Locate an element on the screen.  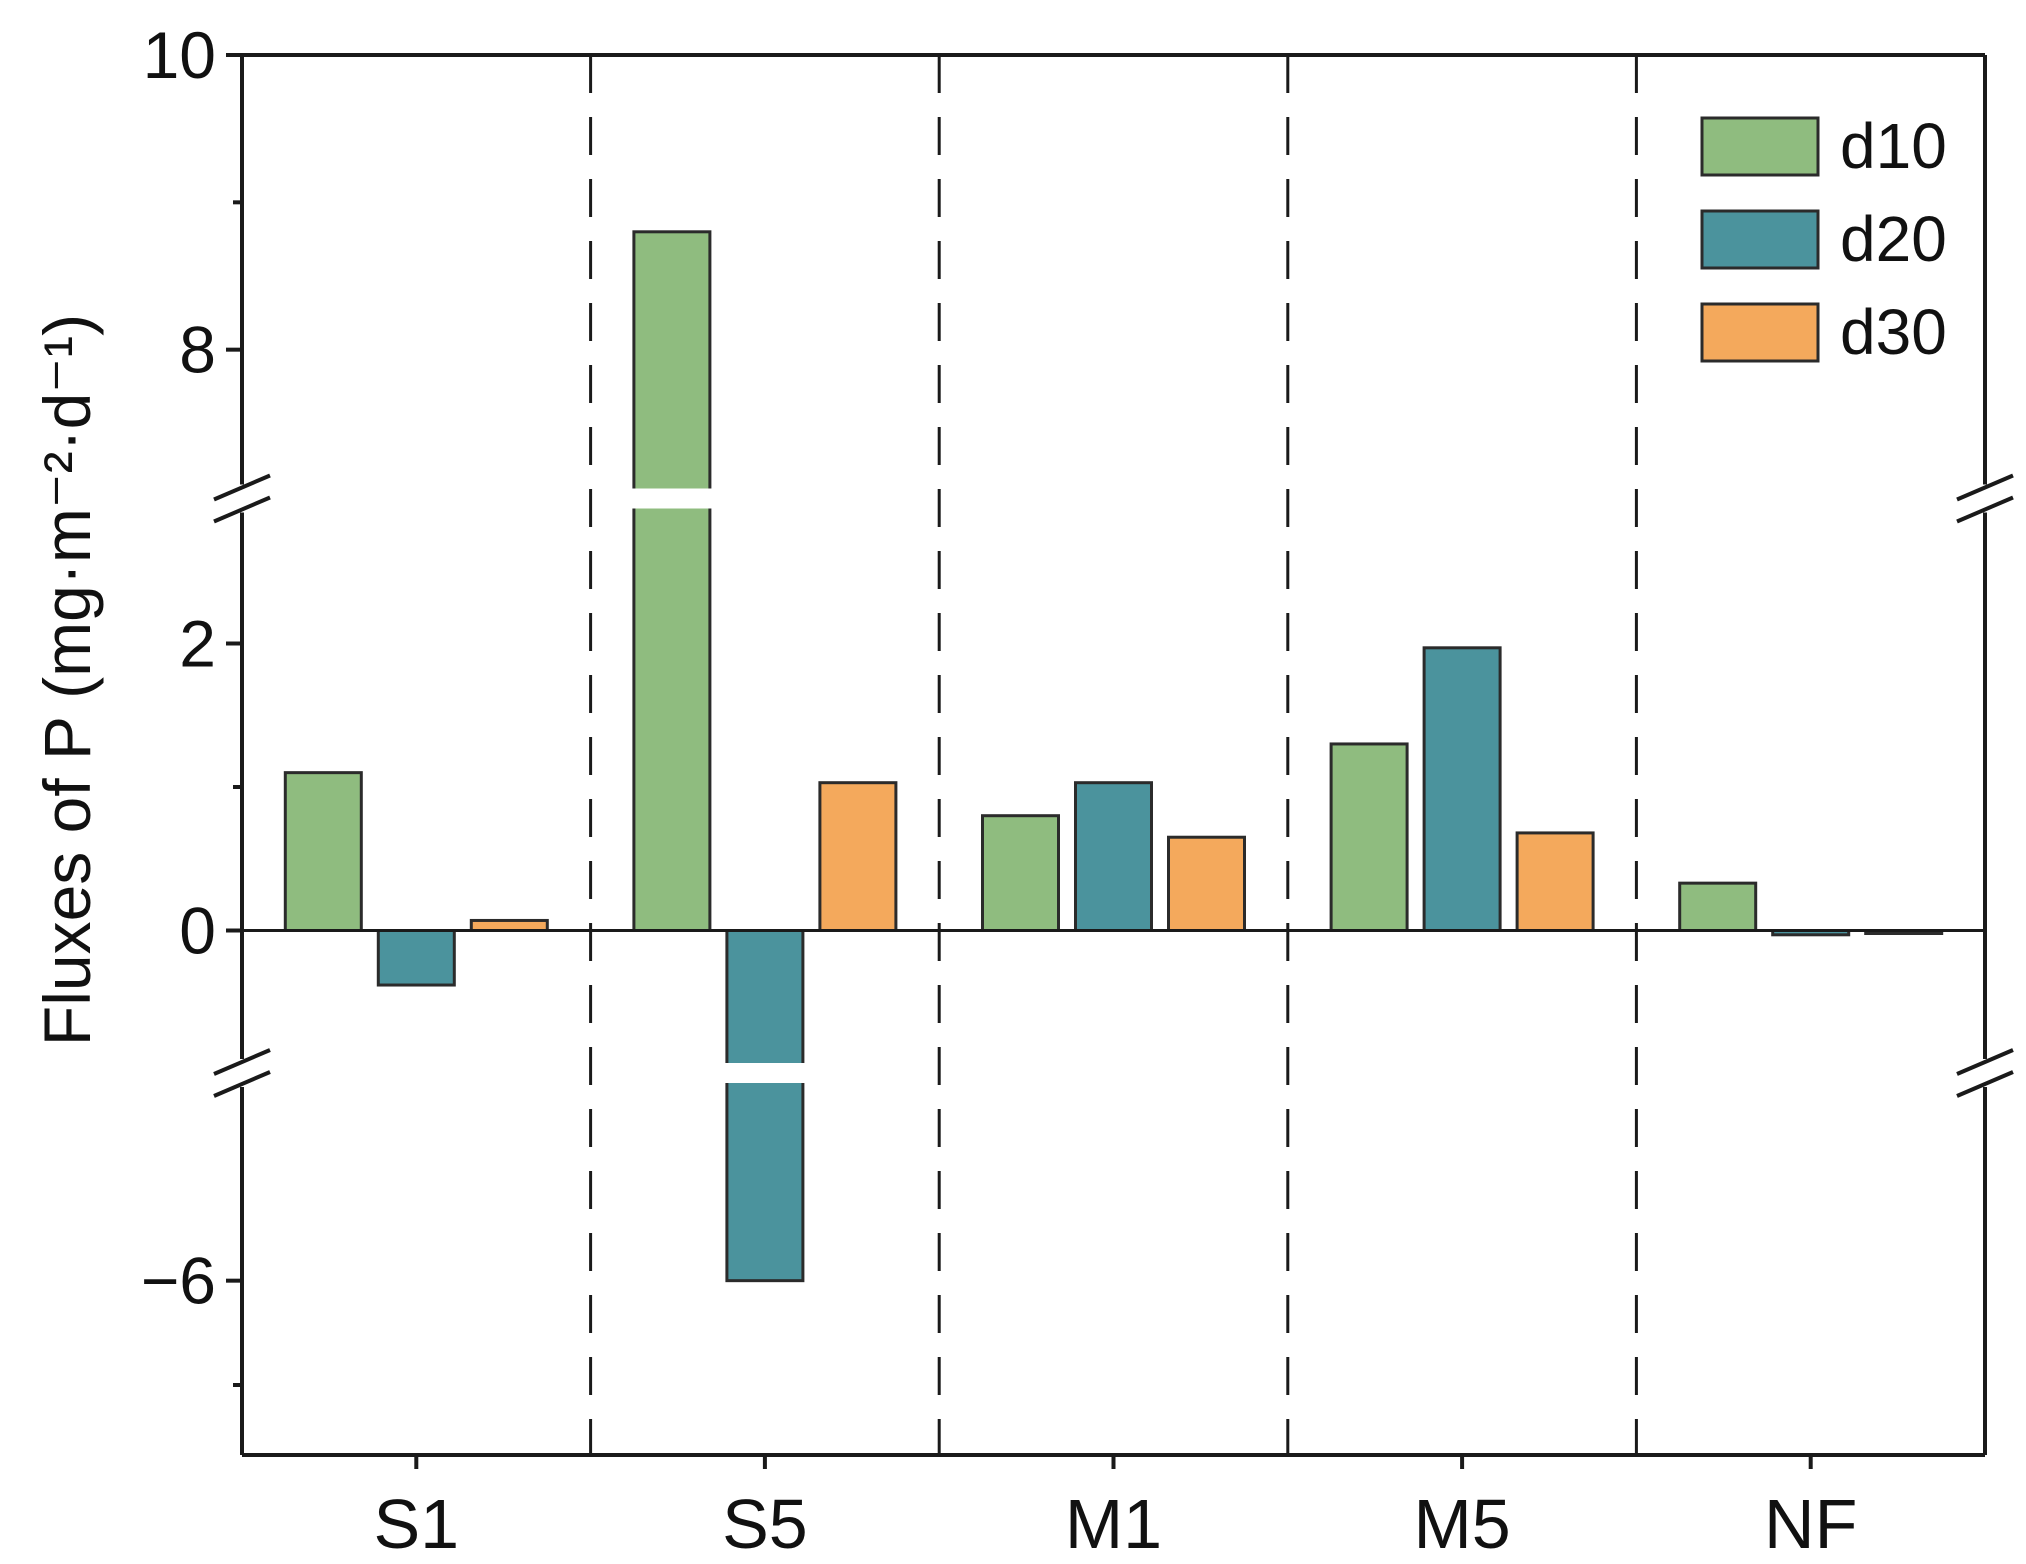
bar-d10-M1 is located at coordinates (1020, 873).